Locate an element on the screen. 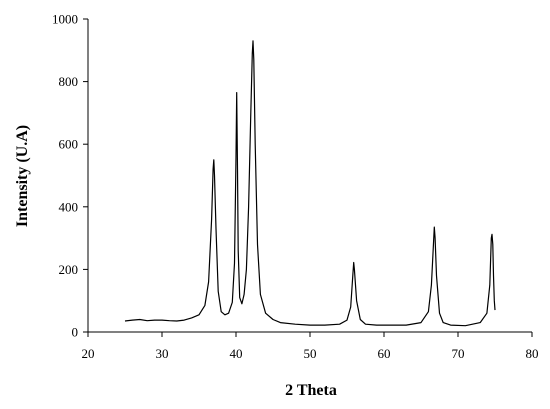 The width and height of the screenshot is (550, 409). x-ticks: 20 30 40 50 60 70 80 is located at coordinates (310, 346).